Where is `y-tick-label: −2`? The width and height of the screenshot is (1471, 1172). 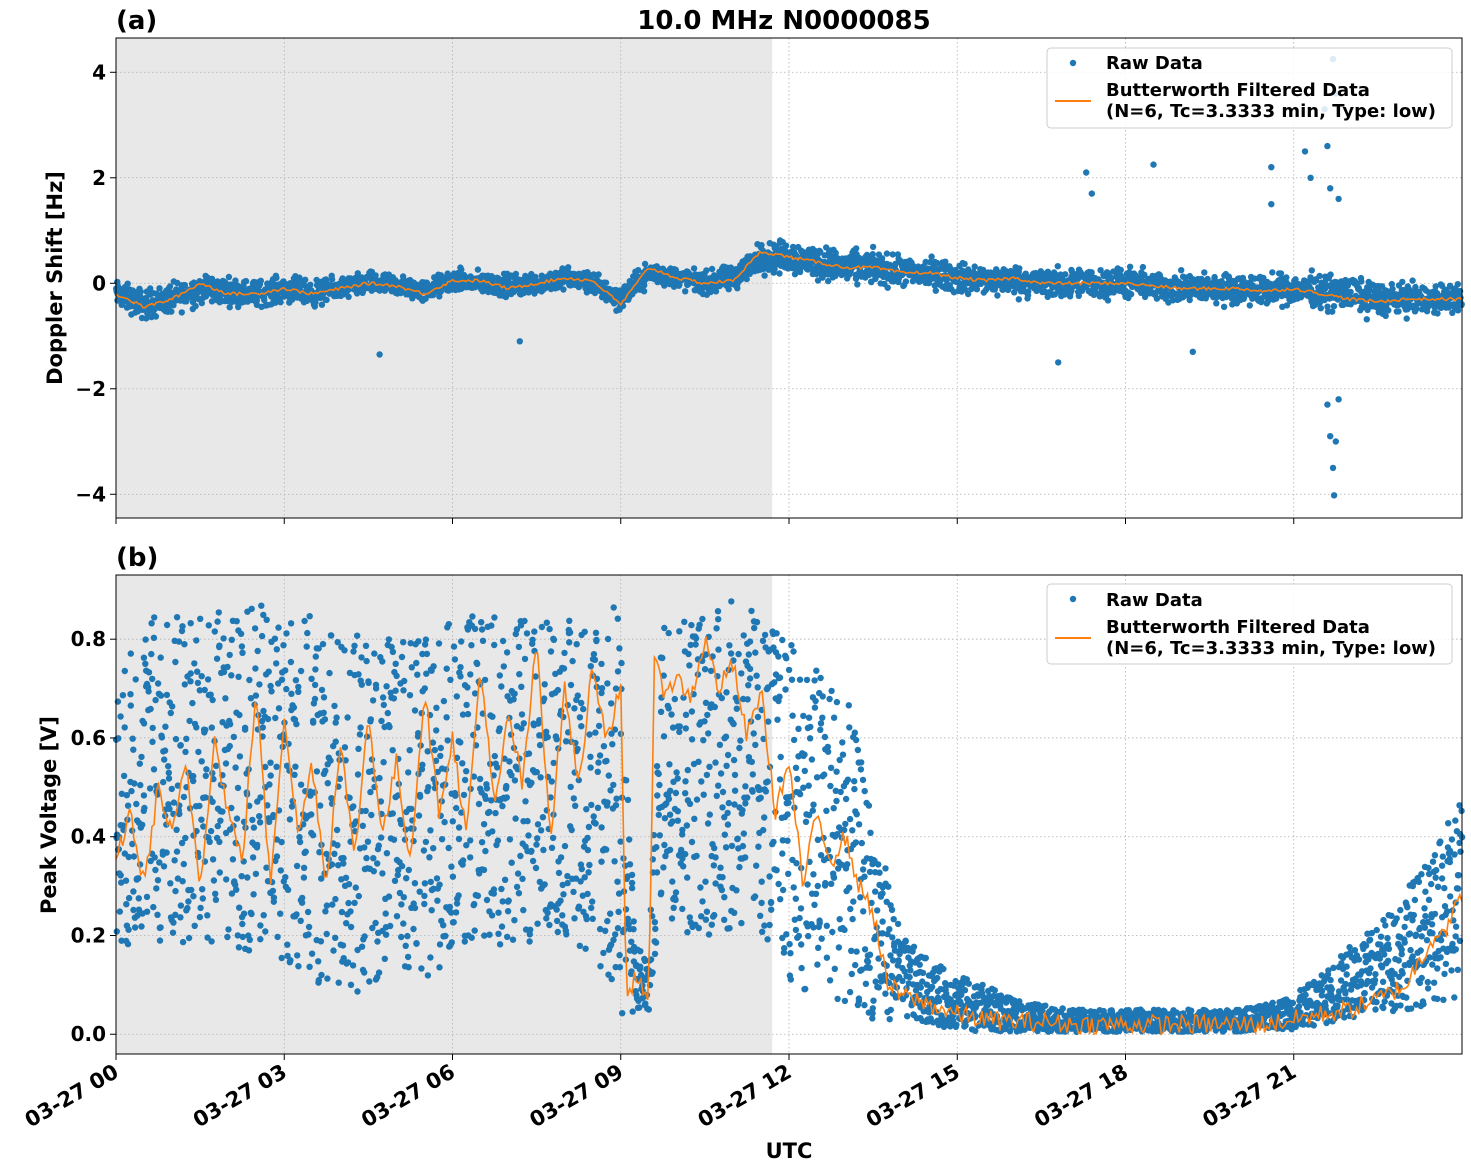 y-tick-label: −2 is located at coordinates (90, 389).